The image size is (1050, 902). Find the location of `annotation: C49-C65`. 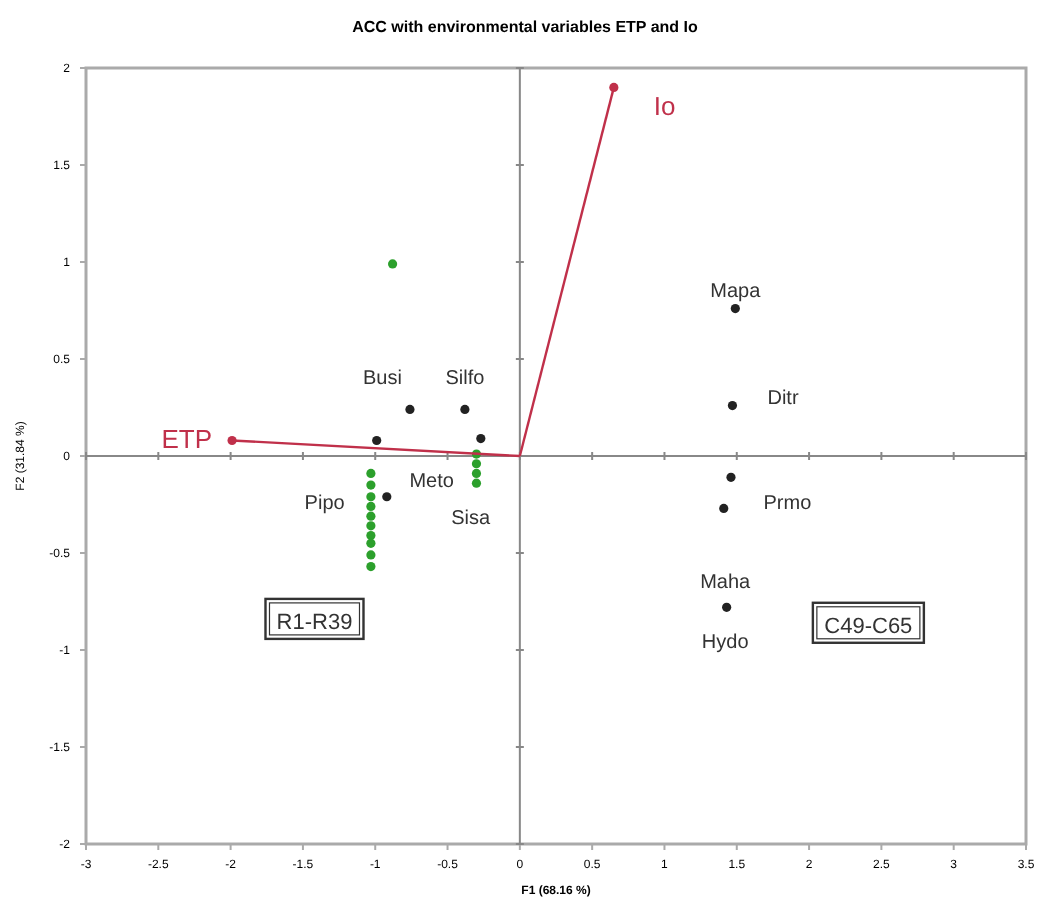

annotation: C49-C65 is located at coordinates (868, 626).